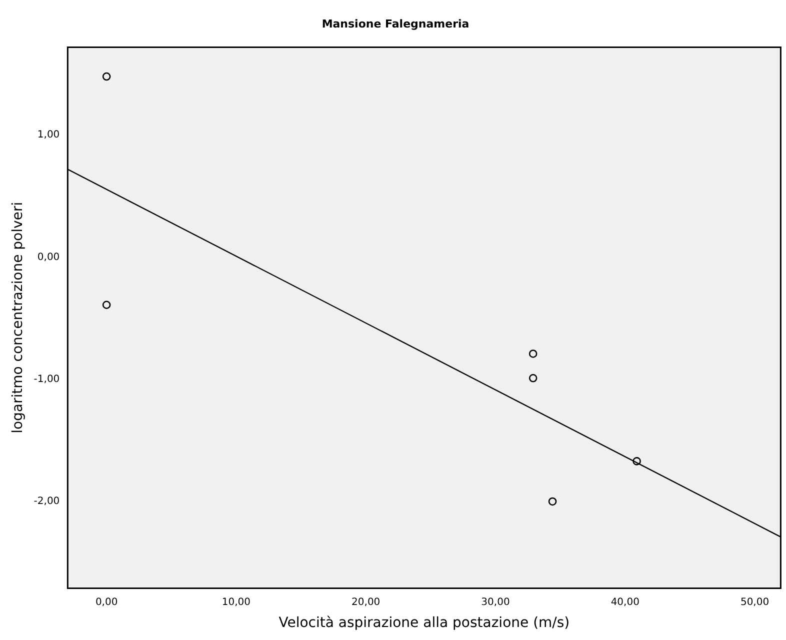 The image size is (786, 640). I want to click on x-axis-title: Velocità aspirazione alla postazione (m/s), so click(424, 623).